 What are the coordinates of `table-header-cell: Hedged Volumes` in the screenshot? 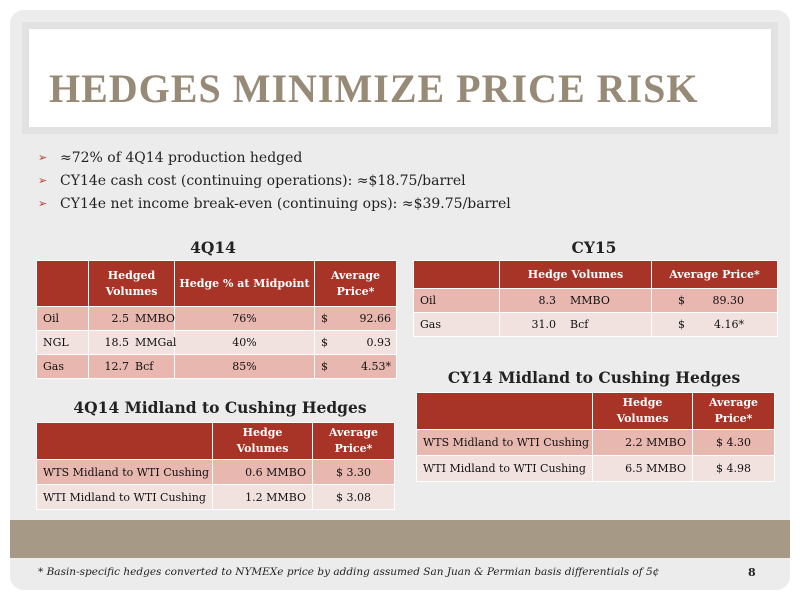 It's located at (131, 283).